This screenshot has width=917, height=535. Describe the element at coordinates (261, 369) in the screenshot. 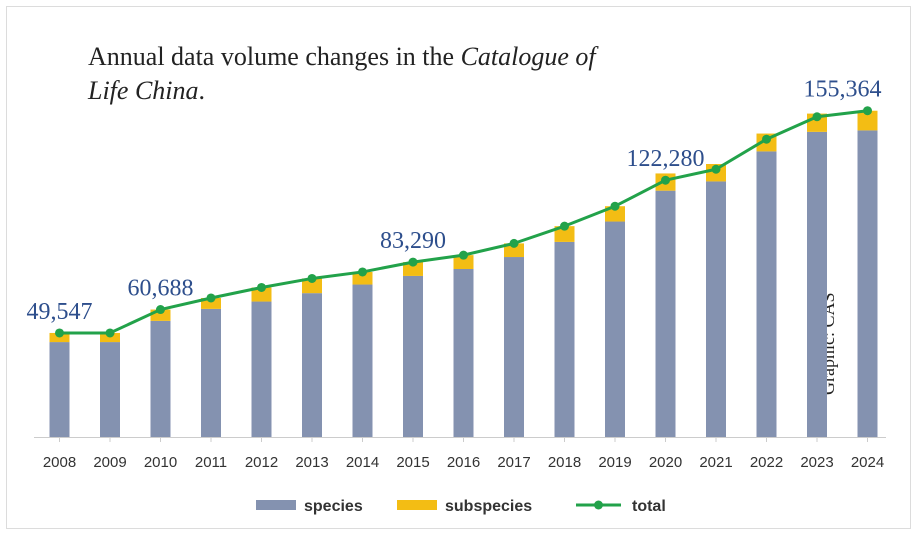

I see `bar-species-2012` at that location.